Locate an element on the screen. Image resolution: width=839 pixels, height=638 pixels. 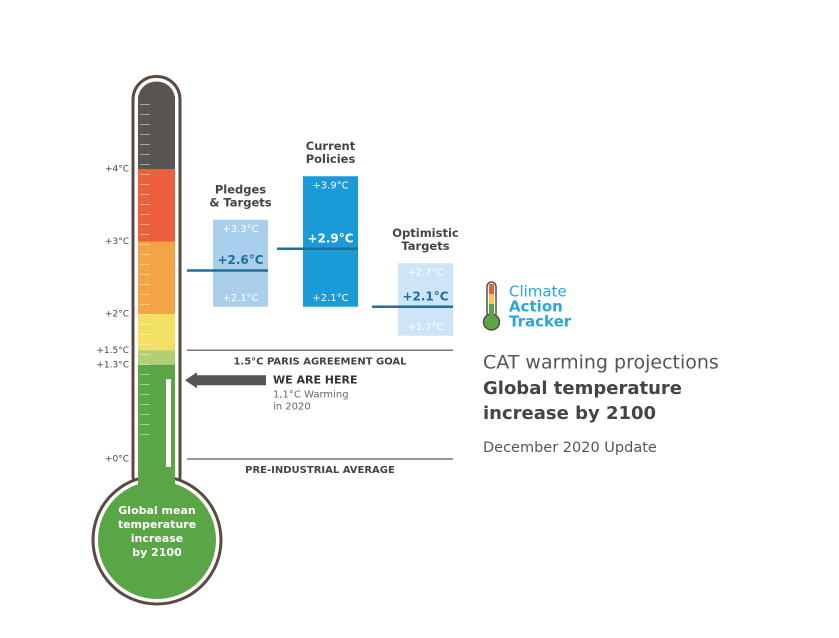
y-tick-label: +1.3°C is located at coordinates (112, 365).